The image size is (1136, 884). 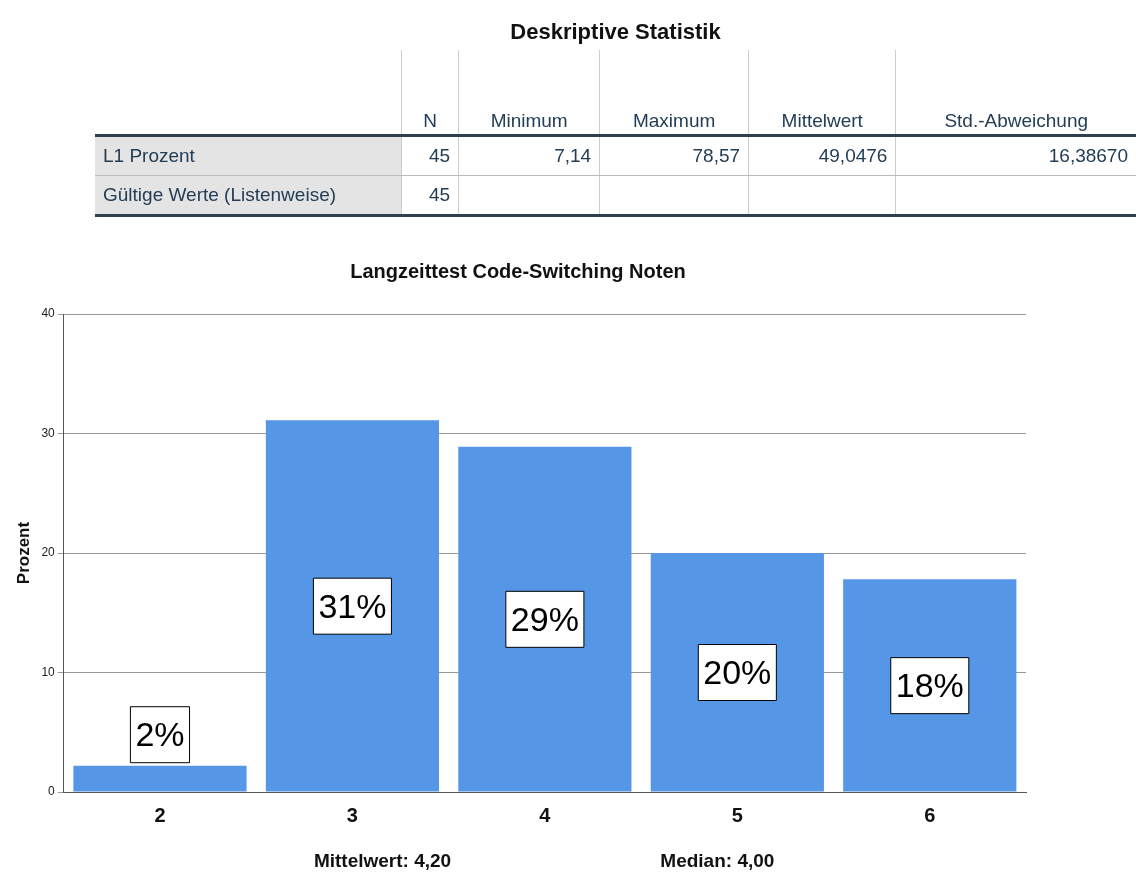 What do you see at coordinates (382, 861) in the screenshot?
I see `text: Mittelwert: 4,20` at bounding box center [382, 861].